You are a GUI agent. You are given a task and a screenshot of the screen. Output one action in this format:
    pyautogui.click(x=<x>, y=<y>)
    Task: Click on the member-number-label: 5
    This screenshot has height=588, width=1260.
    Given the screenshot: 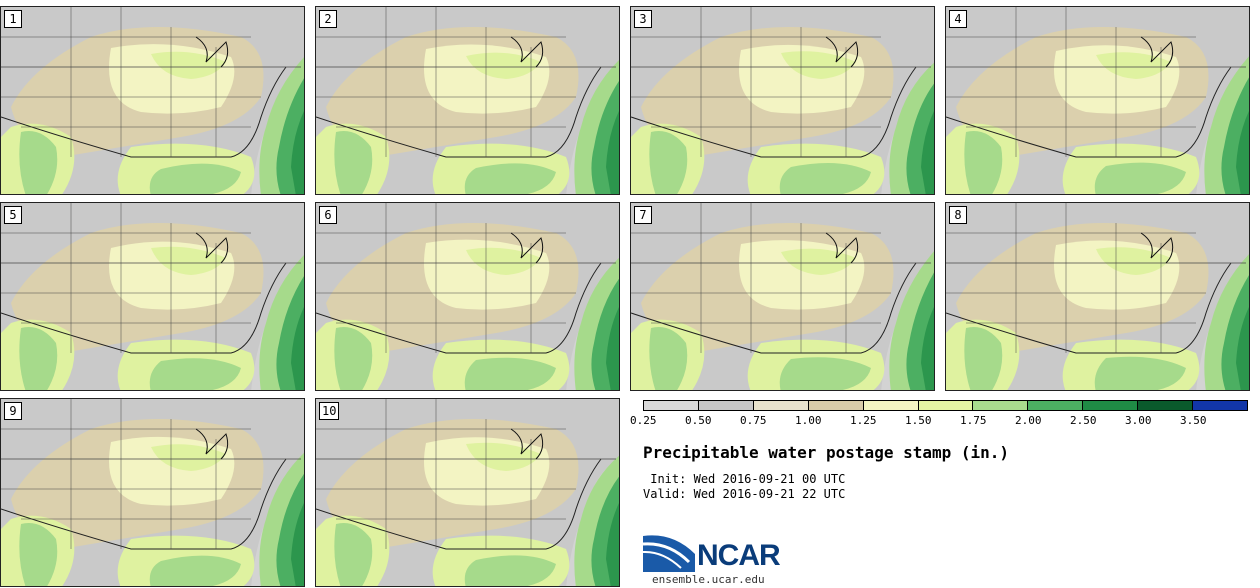 What is the action you would take?
    pyautogui.click(x=13, y=215)
    